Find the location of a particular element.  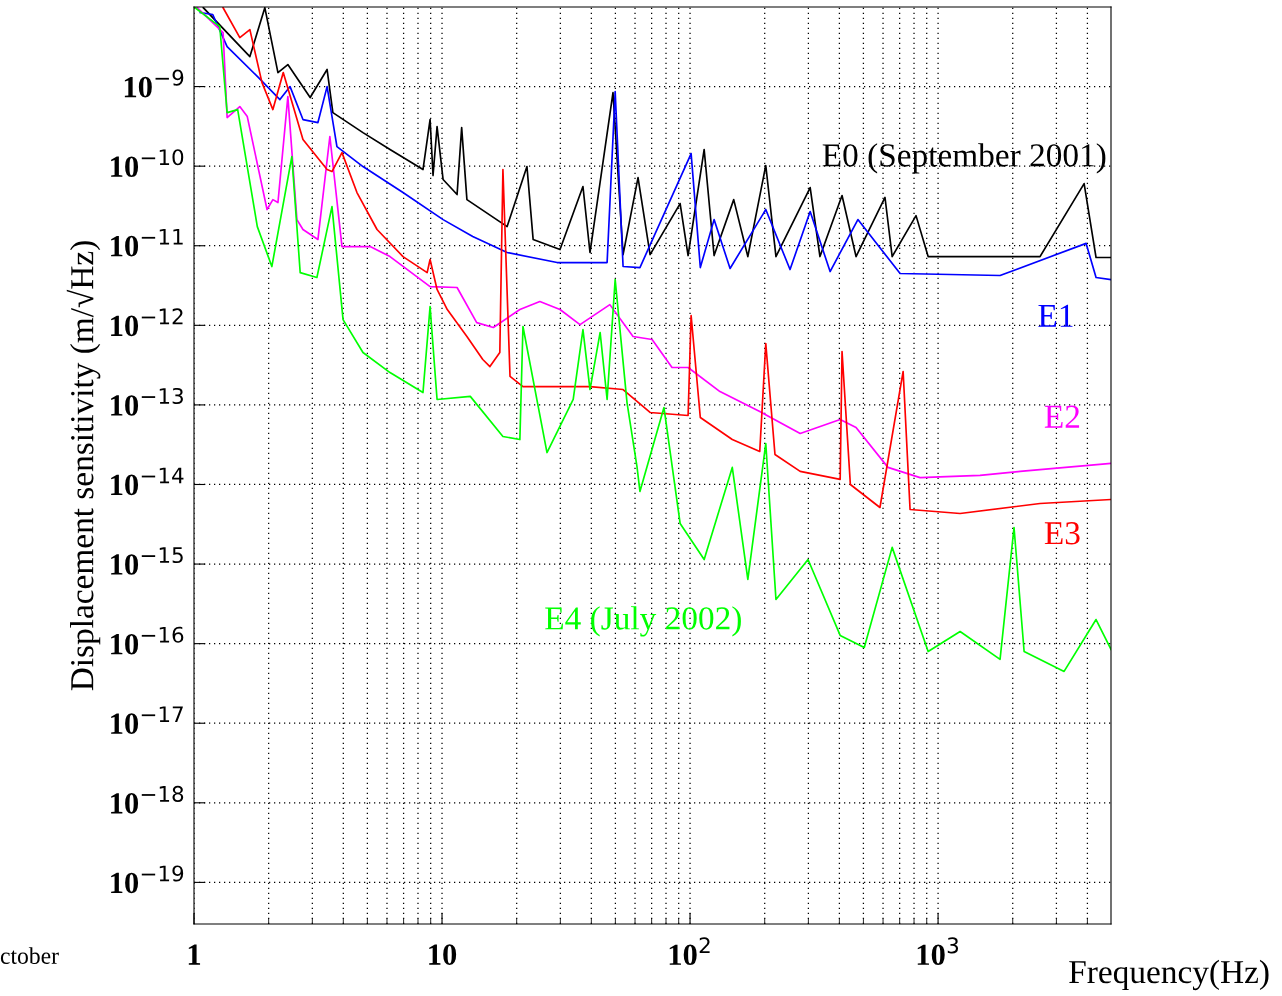

x-axis-title: Frequency(Hz) is located at coordinates (1169, 975).